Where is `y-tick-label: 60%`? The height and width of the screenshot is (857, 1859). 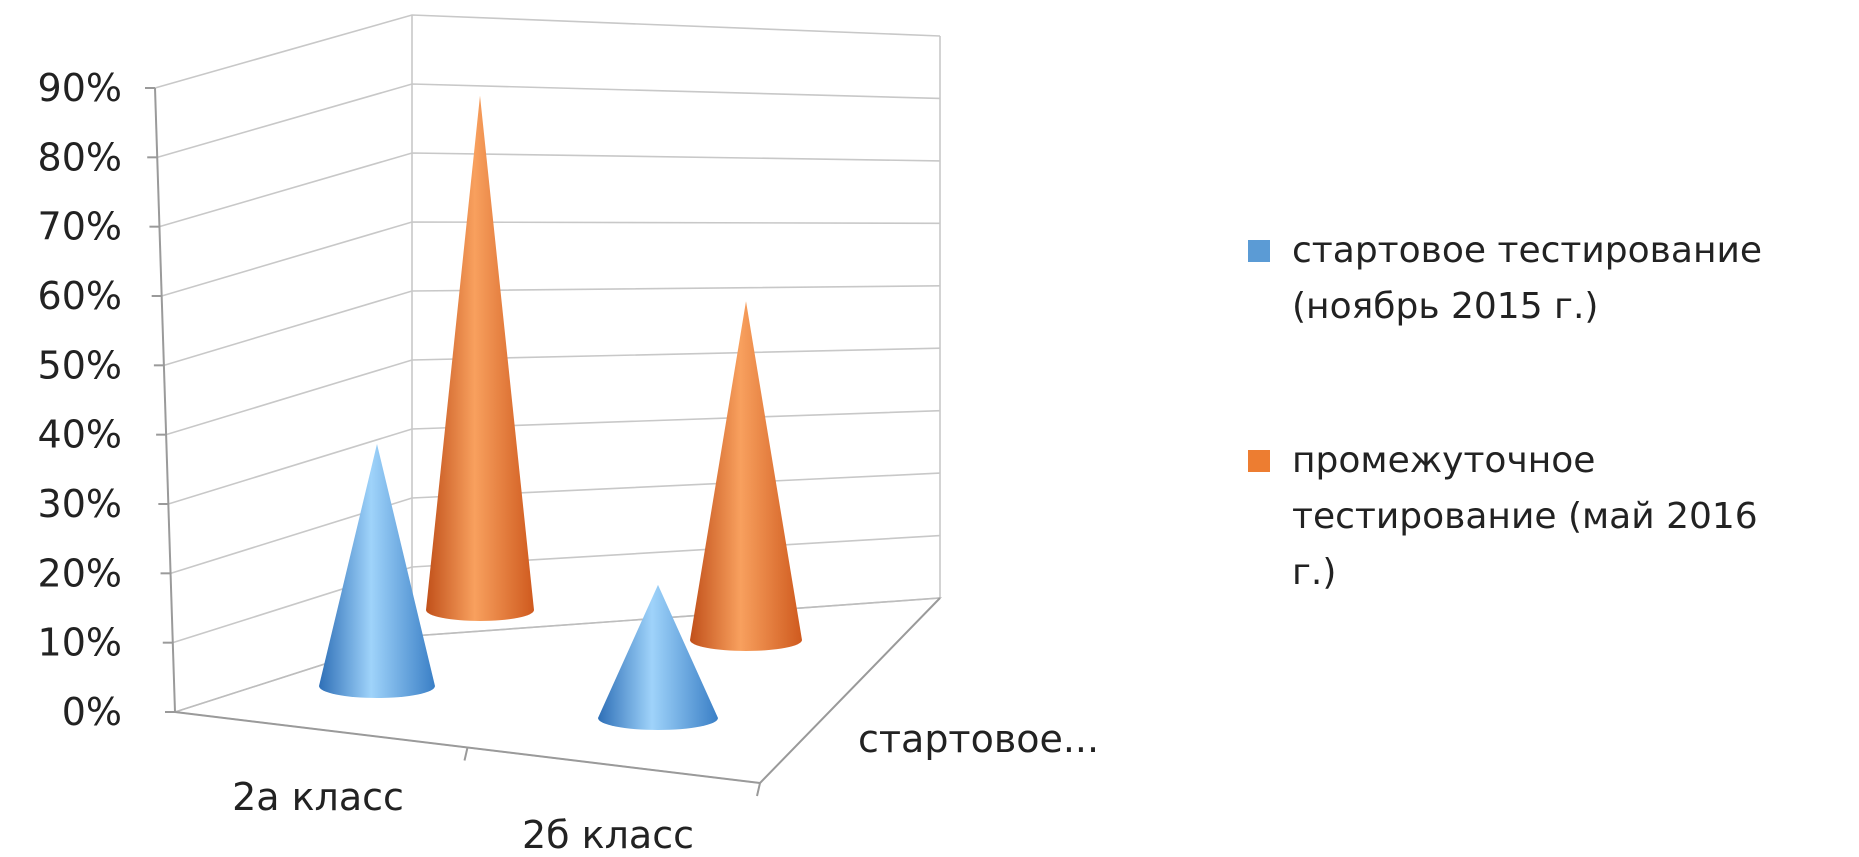
y-tick-label: 60% is located at coordinates (80, 296).